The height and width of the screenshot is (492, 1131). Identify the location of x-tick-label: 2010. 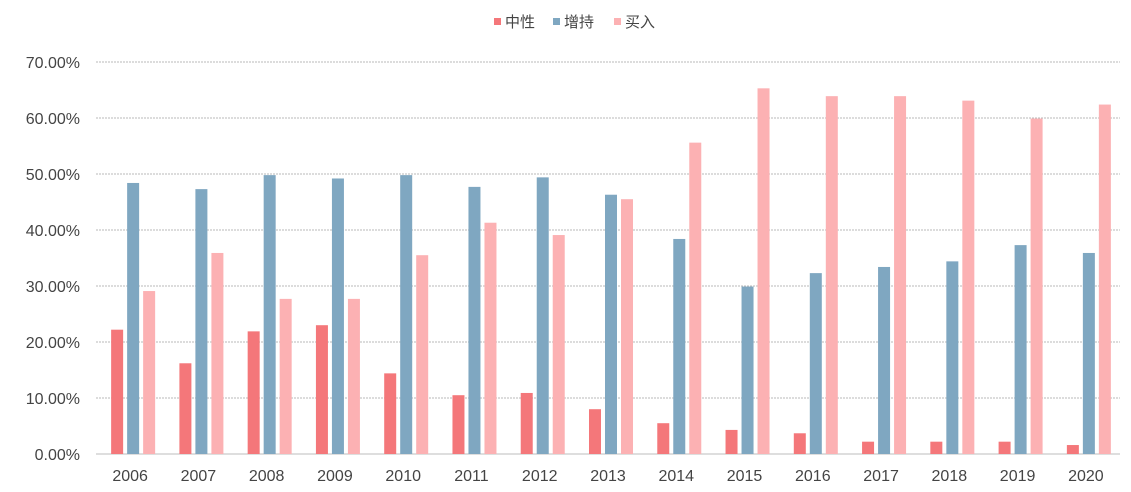
(403, 476).